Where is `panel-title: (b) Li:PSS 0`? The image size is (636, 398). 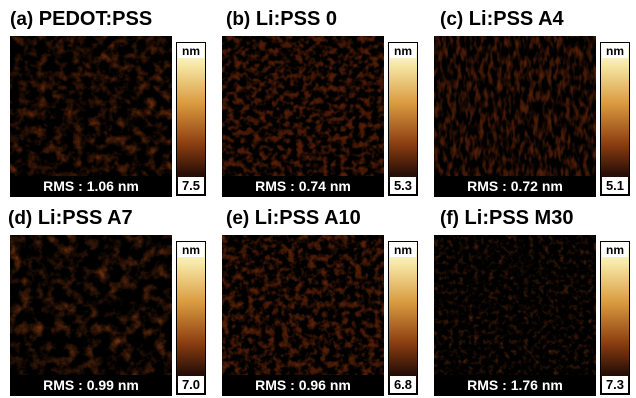 panel-title: (b) Li:PSS 0 is located at coordinates (281, 19).